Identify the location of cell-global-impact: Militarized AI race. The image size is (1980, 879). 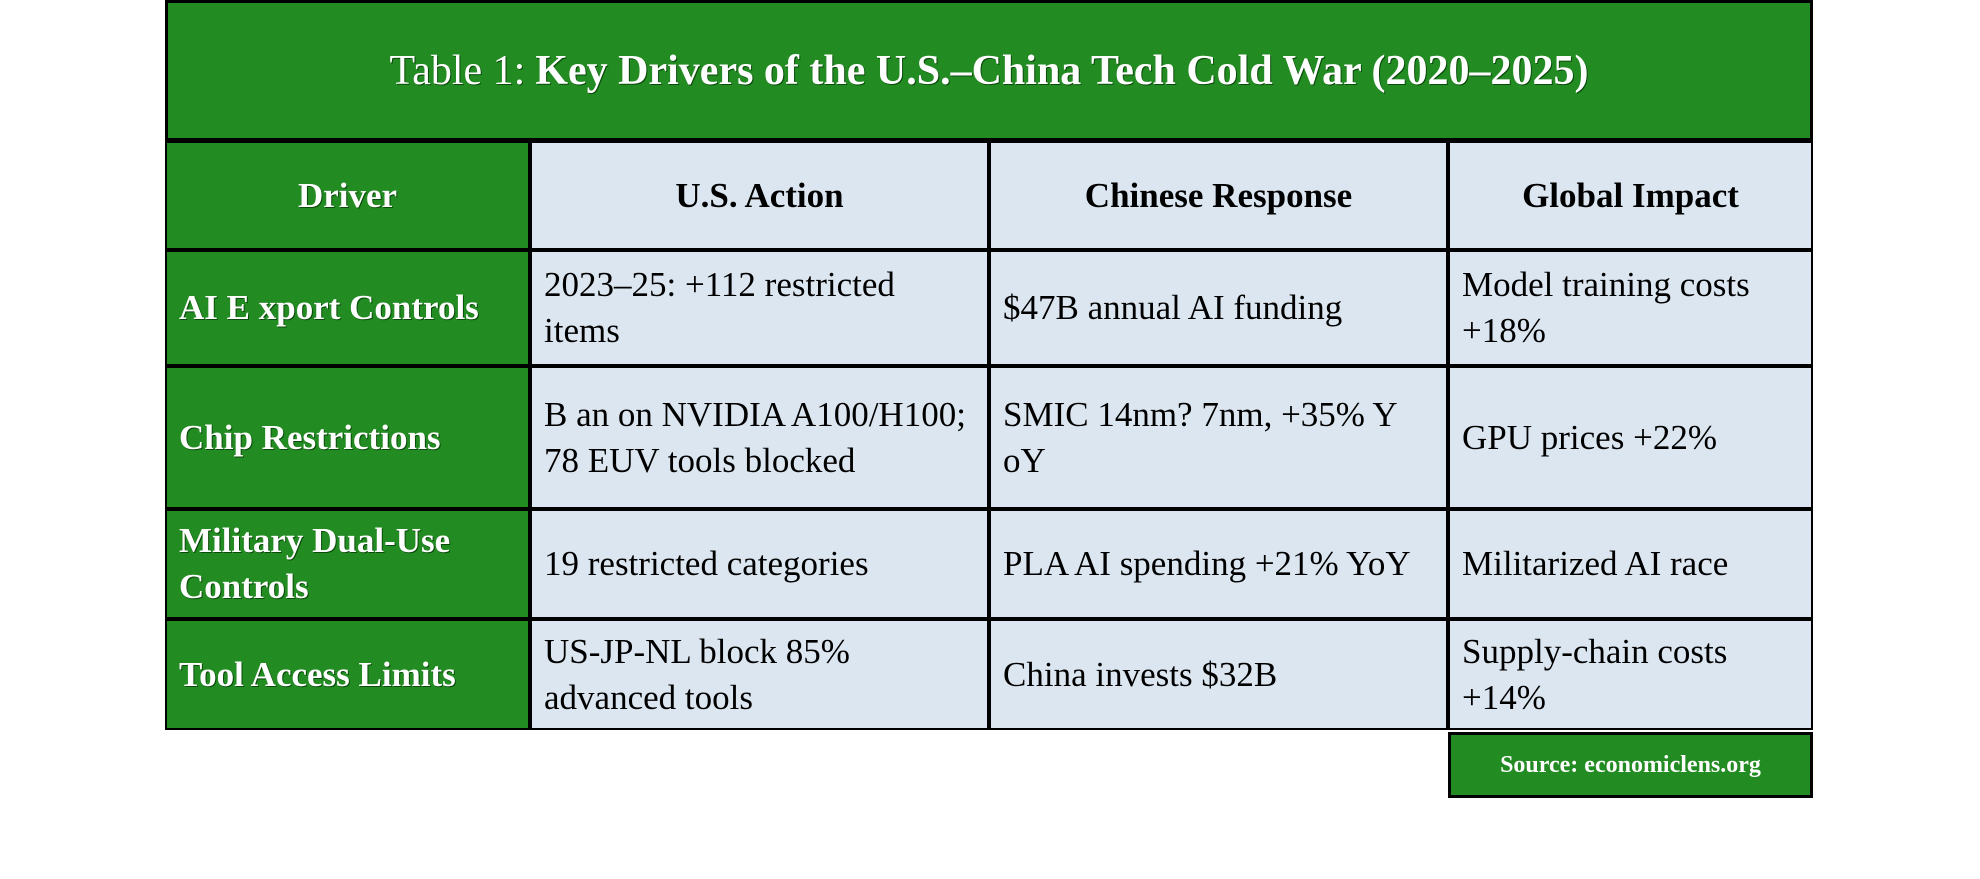
(1630, 564).